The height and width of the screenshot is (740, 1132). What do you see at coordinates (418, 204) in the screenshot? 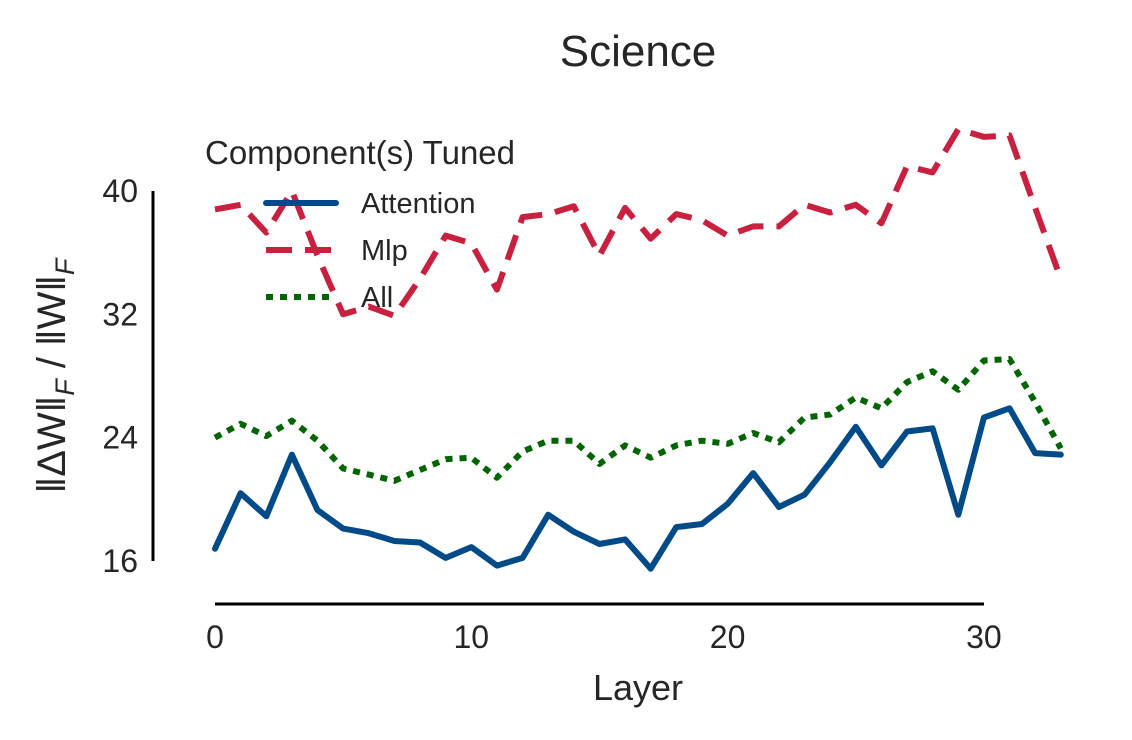
I see `legend-label-attention: Attention` at bounding box center [418, 204].